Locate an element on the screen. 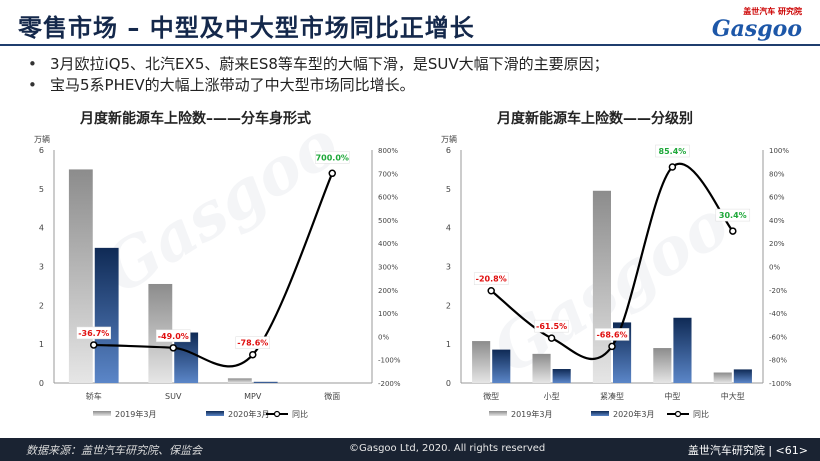  logo-wordmark: Gasgoo is located at coordinates (756, 29).